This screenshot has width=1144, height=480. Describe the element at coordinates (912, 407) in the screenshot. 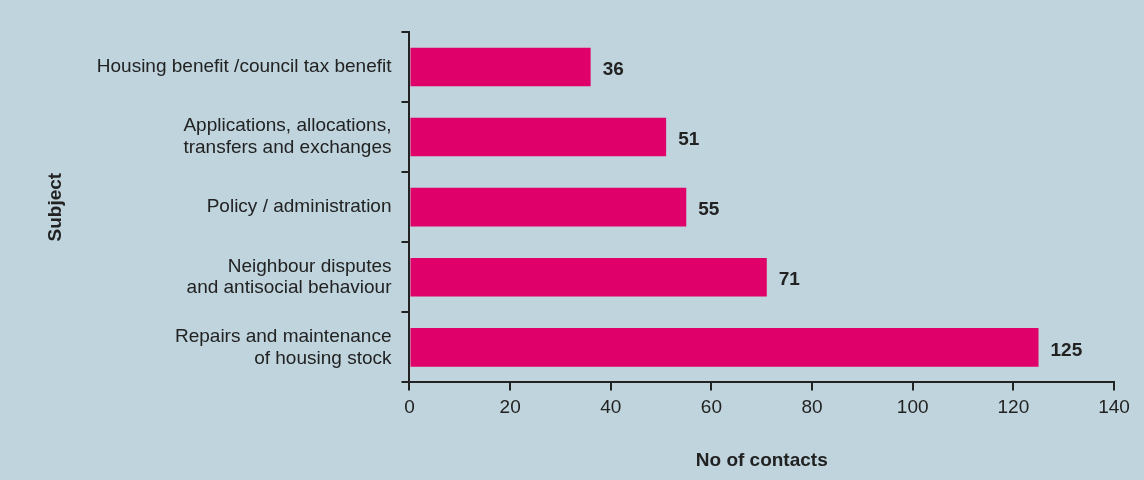

I see `x-tick-label: 100` at that location.